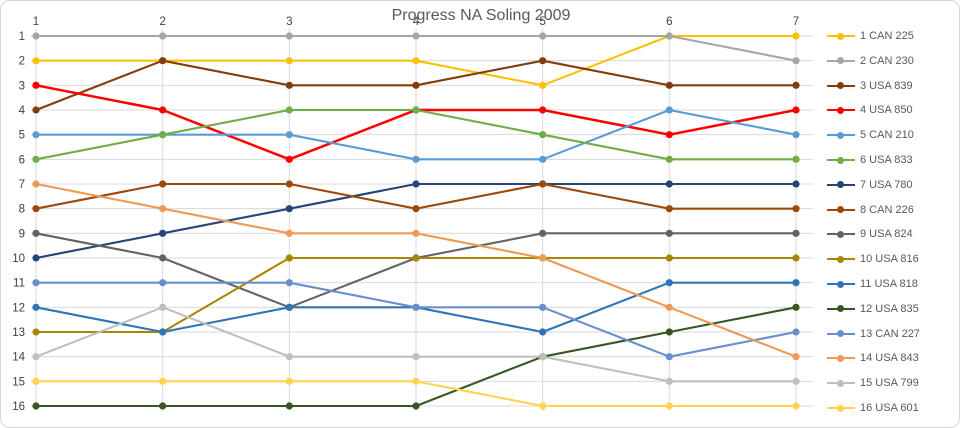 The width and height of the screenshot is (960, 428). What do you see at coordinates (873, 408) in the screenshot?
I see `legend-item: 16 USA 601` at bounding box center [873, 408].